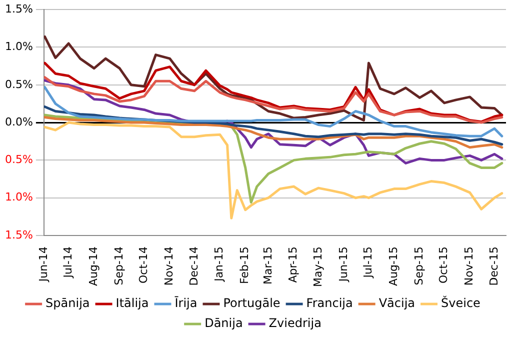  I want to click on legend-label: Zviedrija, so click(295, 323).